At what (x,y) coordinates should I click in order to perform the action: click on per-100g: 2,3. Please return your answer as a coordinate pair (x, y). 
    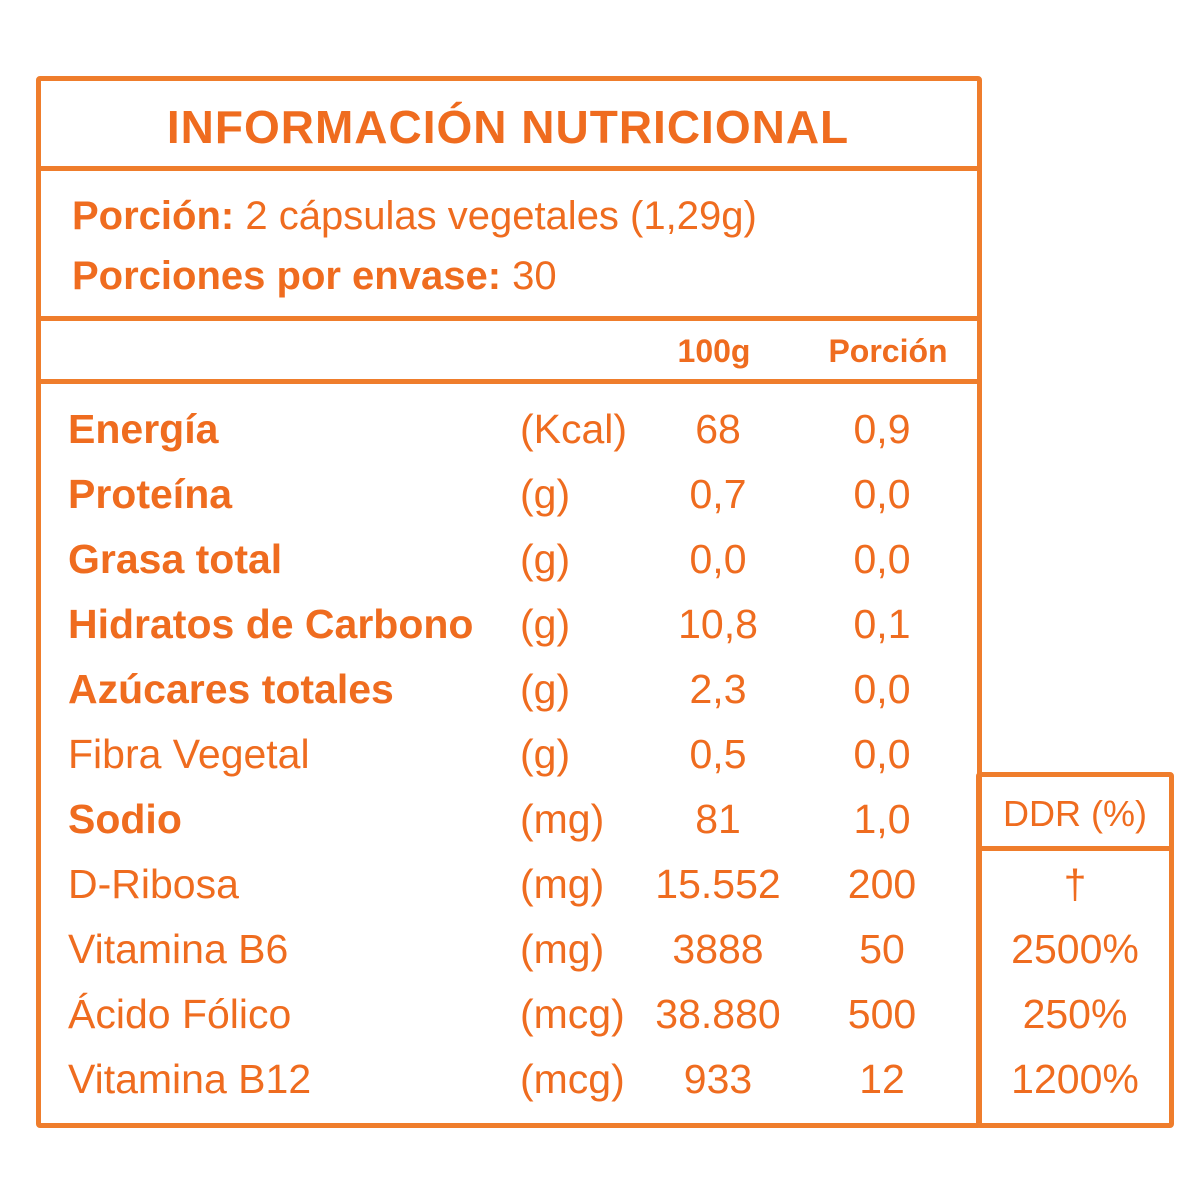
    Looking at the image, I should click on (718, 689).